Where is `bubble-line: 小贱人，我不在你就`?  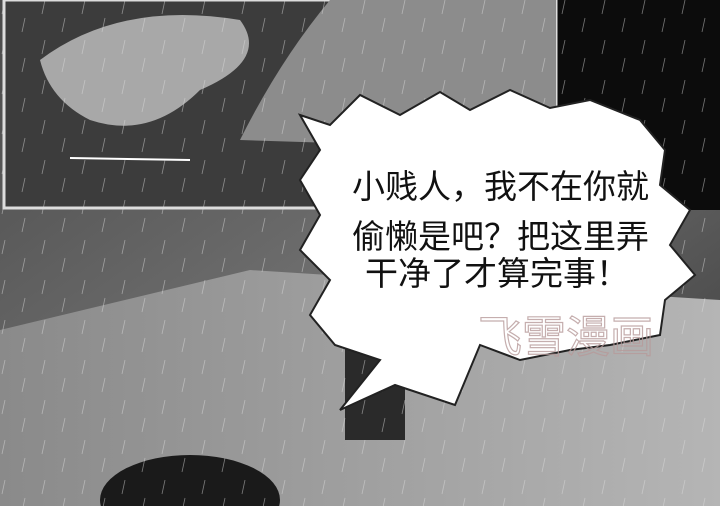
bubble-line: 小贱人，我不在你就 is located at coordinates (500, 186).